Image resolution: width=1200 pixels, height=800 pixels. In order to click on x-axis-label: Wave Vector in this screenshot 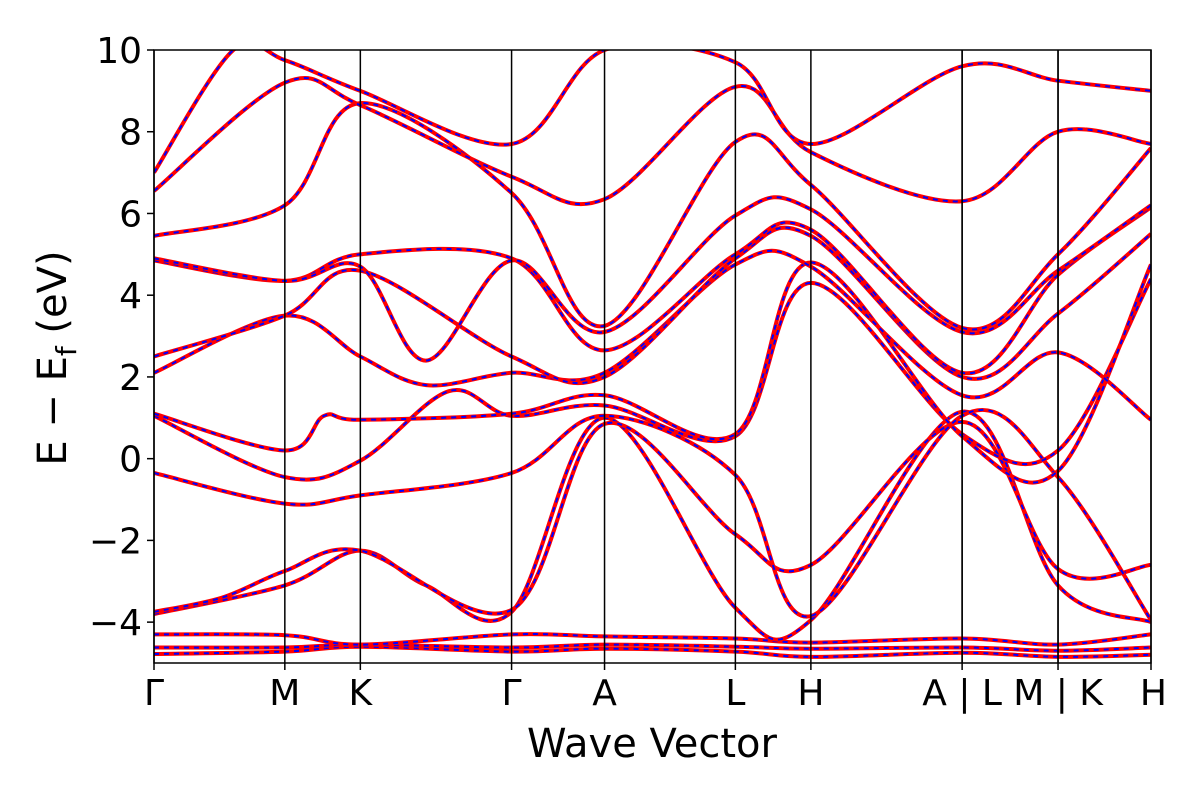, I will do `click(652, 744)`.